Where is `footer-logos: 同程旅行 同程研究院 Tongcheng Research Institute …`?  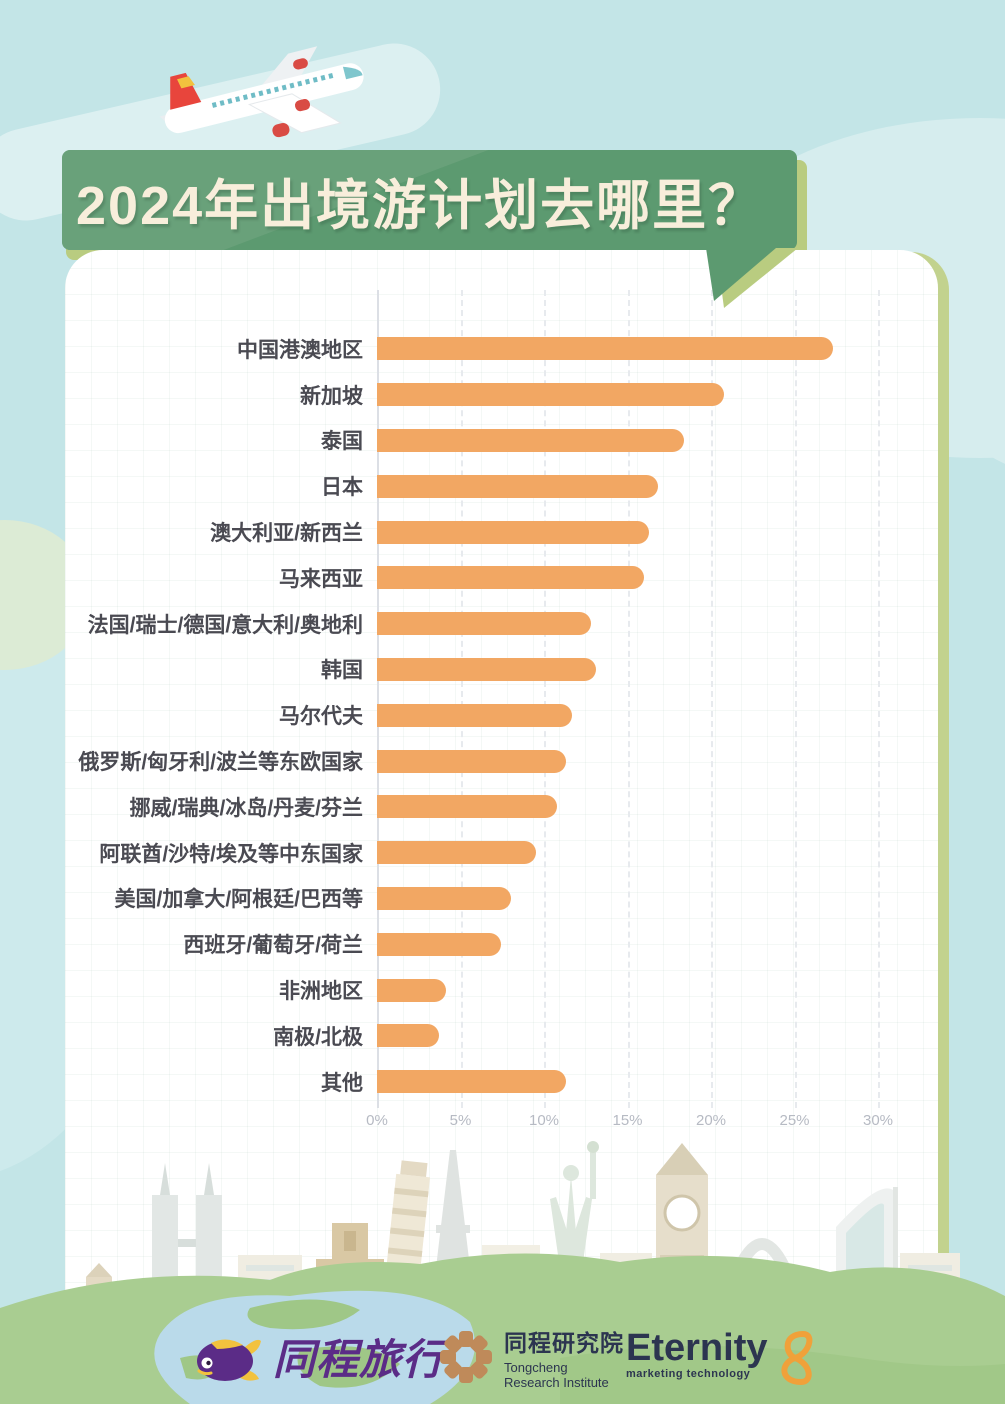
footer-logos: 同程旅行 同程研究院 Tongcheng Research Institute … is located at coordinates (502, 1361).